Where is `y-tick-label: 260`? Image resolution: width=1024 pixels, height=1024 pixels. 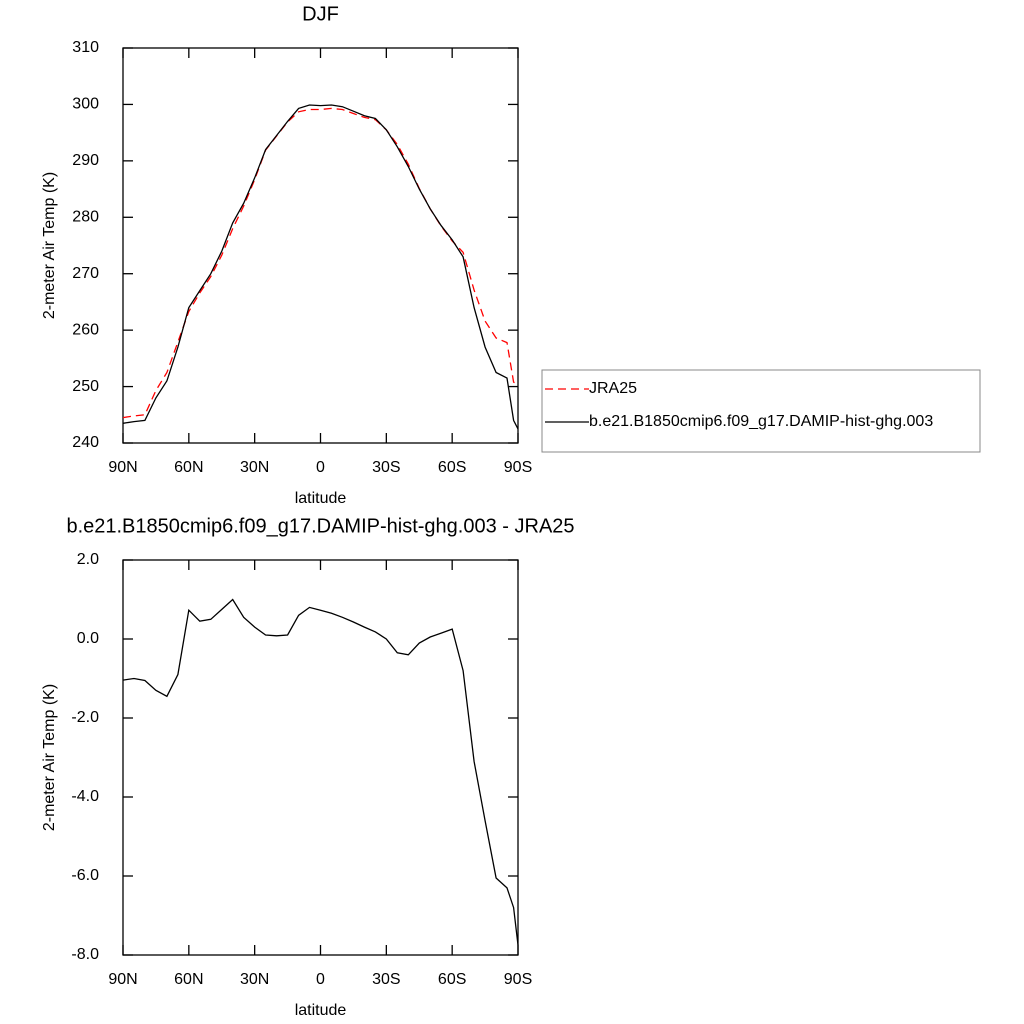 y-tick-label: 260 is located at coordinates (85, 329).